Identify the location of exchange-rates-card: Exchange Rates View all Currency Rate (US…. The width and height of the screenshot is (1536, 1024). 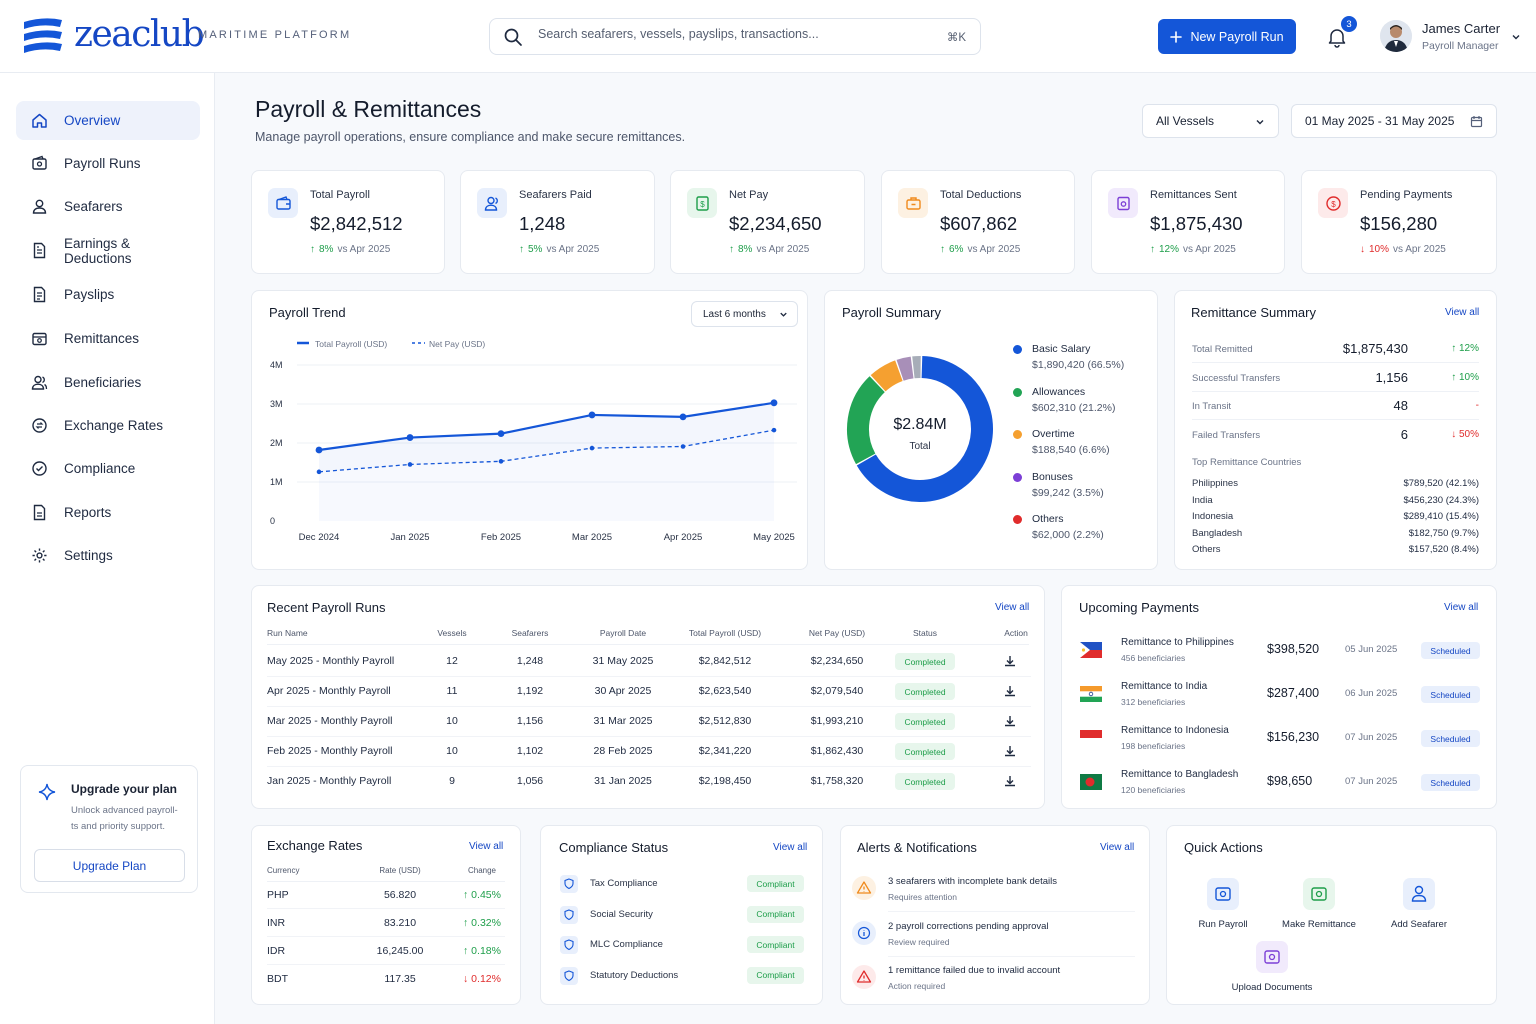
(386, 915).